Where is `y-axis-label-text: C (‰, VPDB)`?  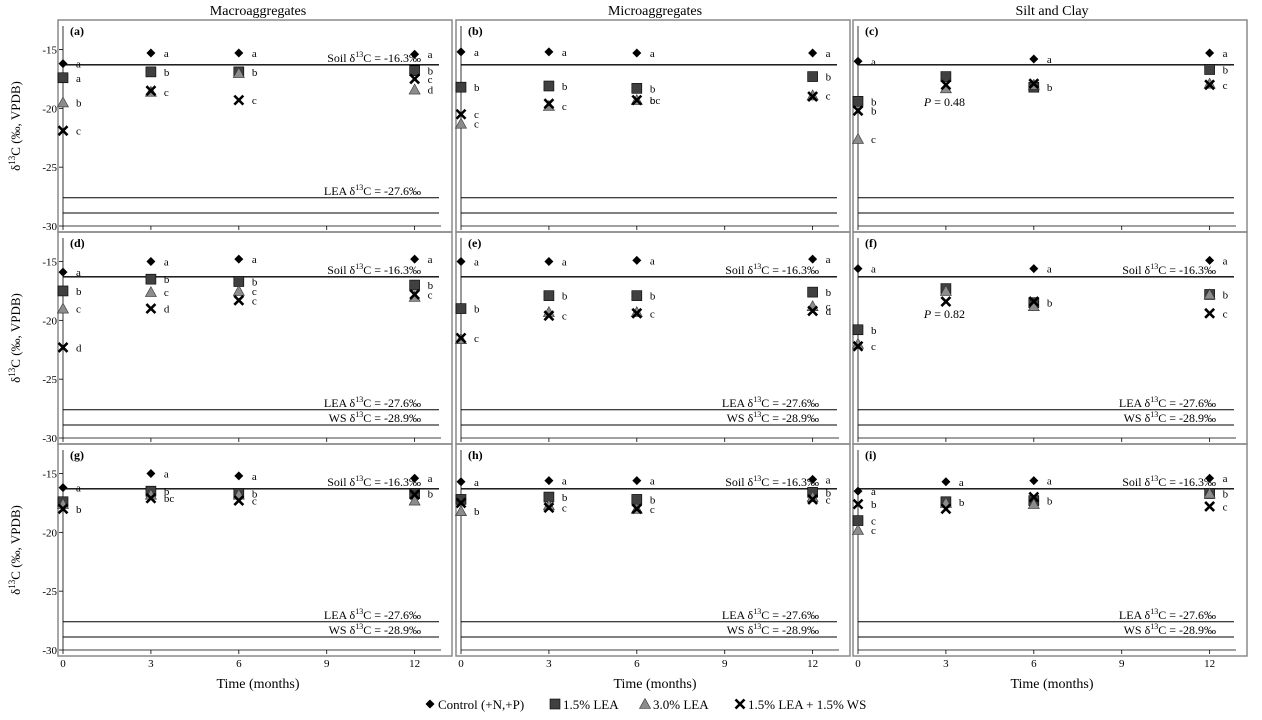
y-axis-label-text: C (‰, VPDB) is located at coordinates (15, 542).